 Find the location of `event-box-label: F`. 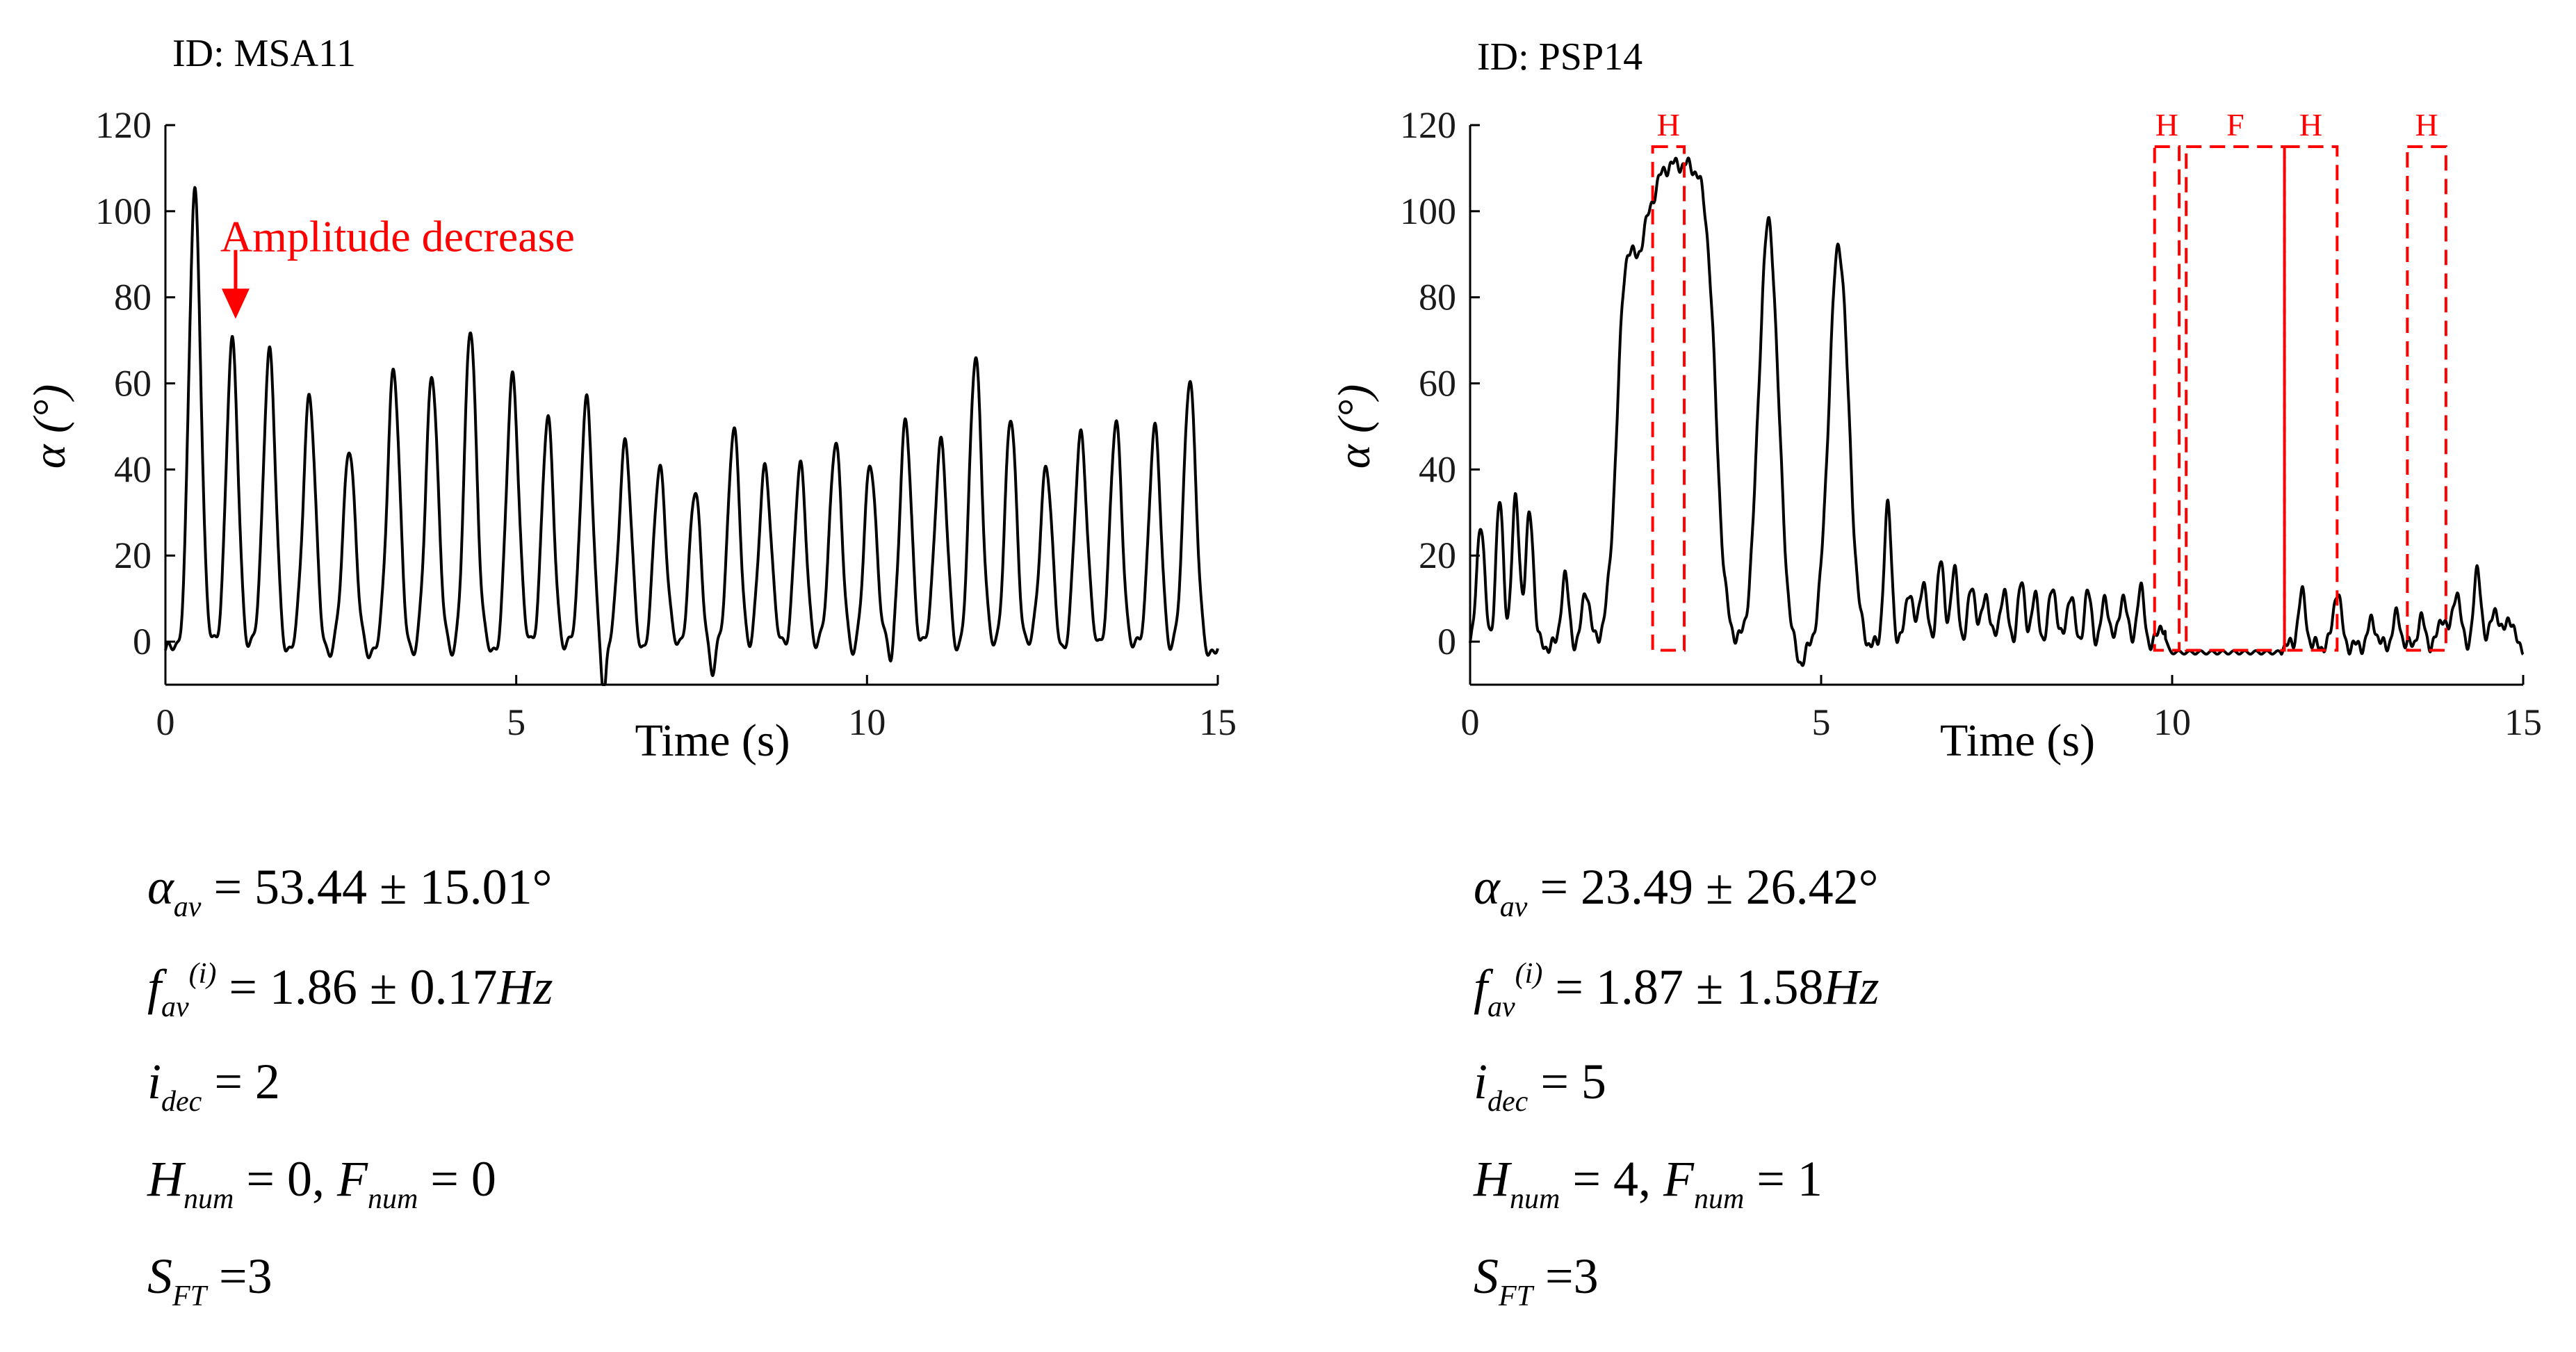

event-box-label: F is located at coordinates (2235, 124).